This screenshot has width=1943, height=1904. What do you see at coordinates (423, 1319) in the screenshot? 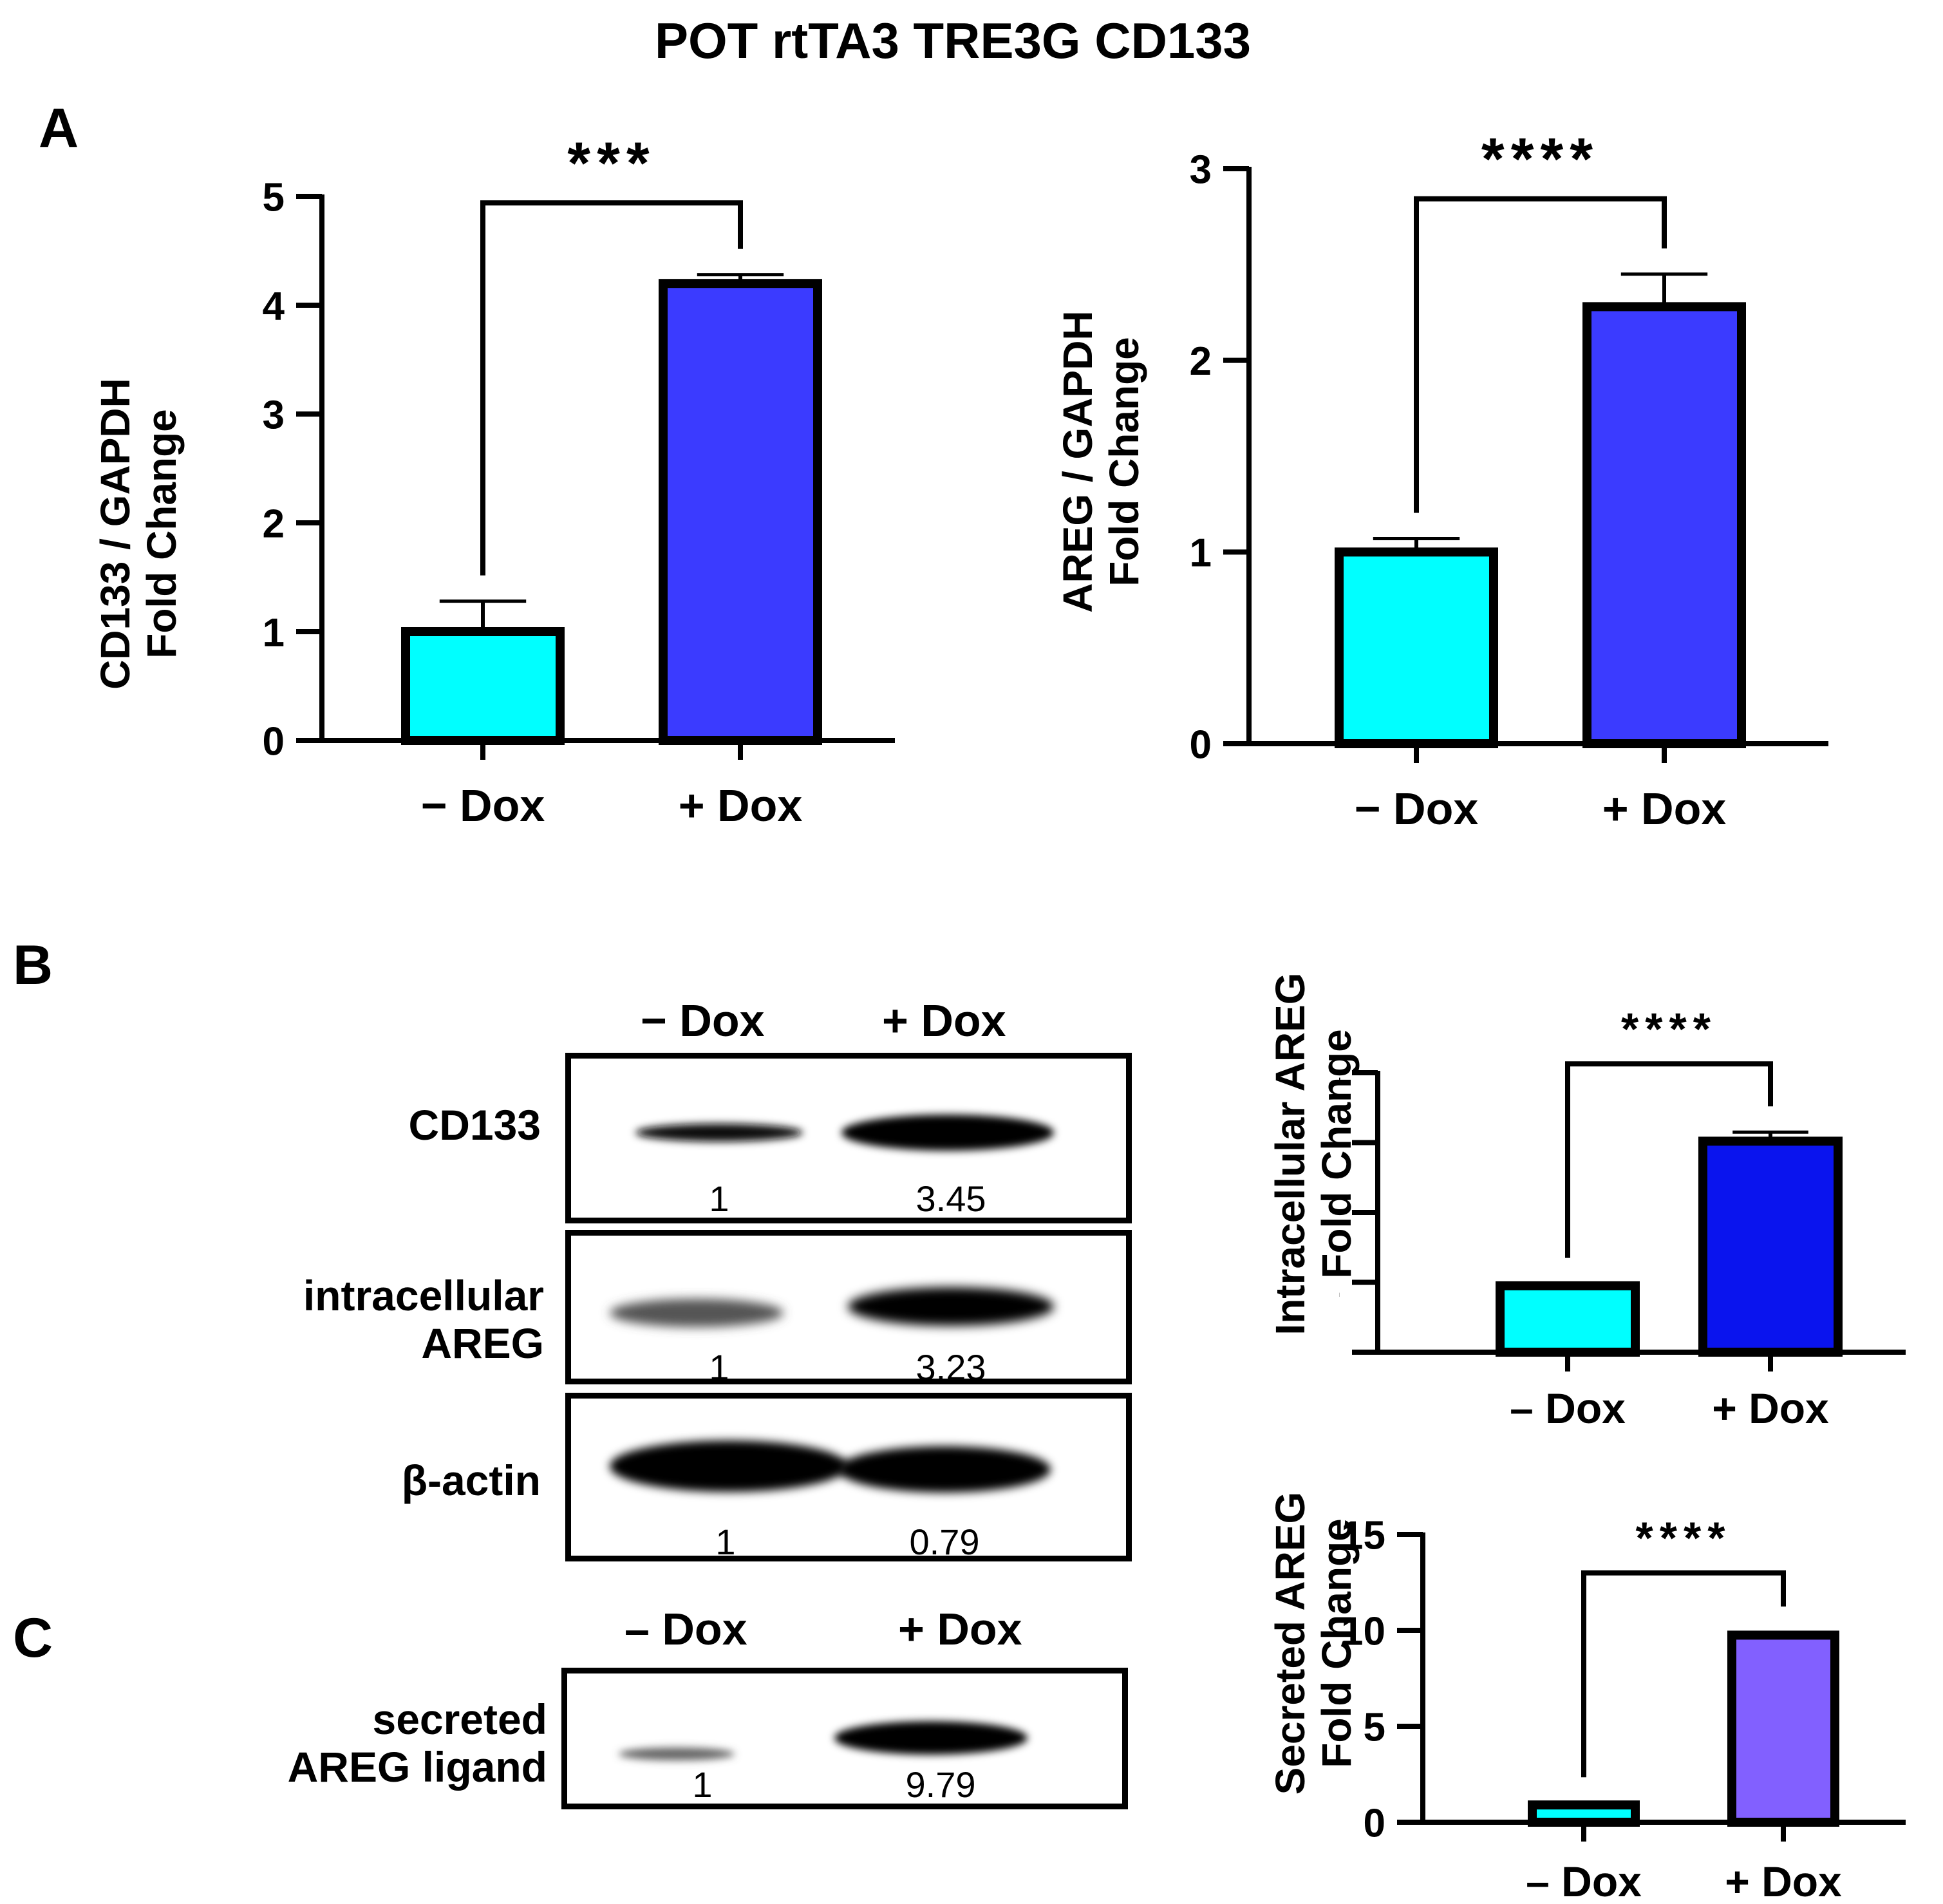
I see `blot-label-intracellular-areg: intracellular AREG` at bounding box center [423, 1319].